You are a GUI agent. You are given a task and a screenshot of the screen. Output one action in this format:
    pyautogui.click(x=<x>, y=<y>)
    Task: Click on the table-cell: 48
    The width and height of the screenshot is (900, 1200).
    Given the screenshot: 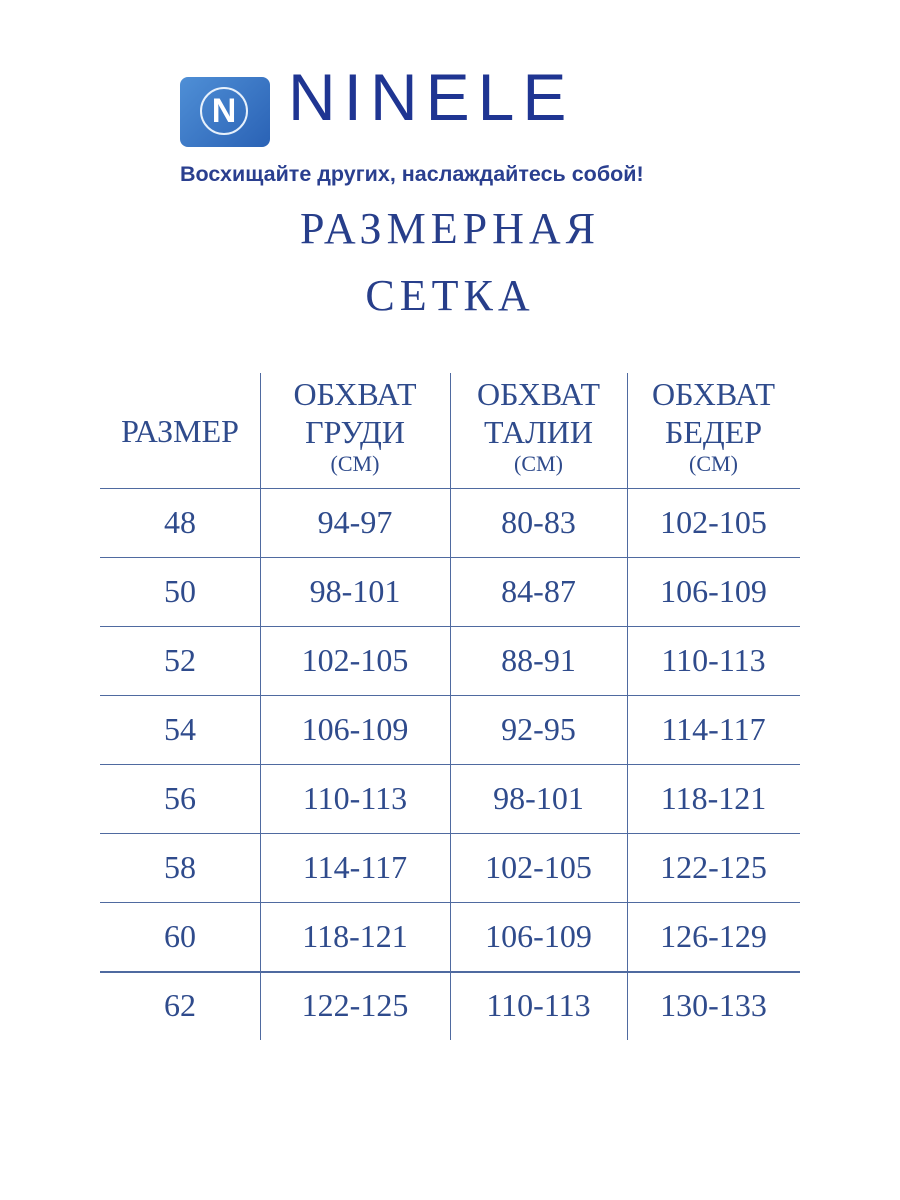 What is the action you would take?
    pyautogui.click(x=180, y=522)
    